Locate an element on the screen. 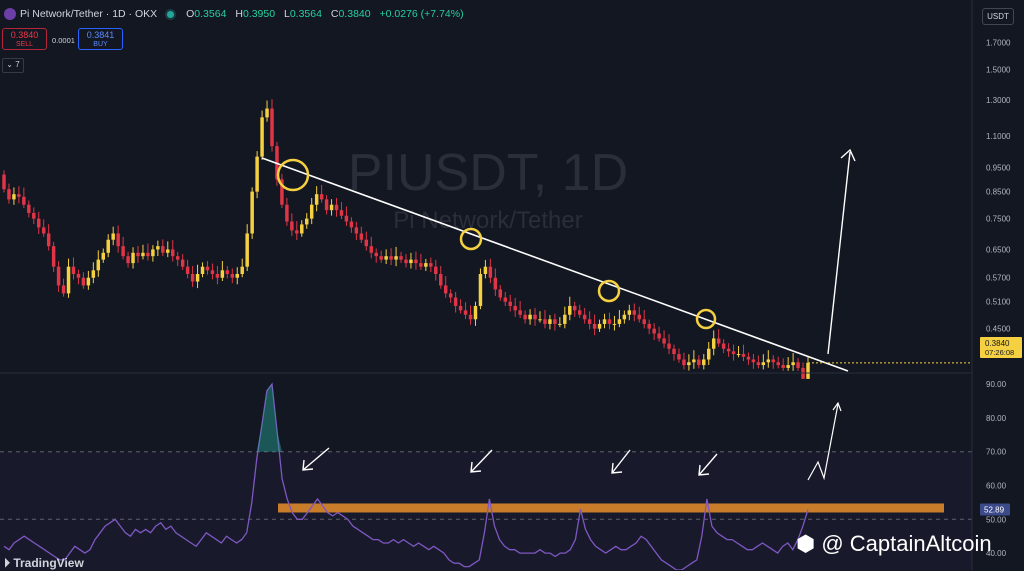 The height and width of the screenshot is (571, 1024). touch-point-circle is located at coordinates (293, 175).